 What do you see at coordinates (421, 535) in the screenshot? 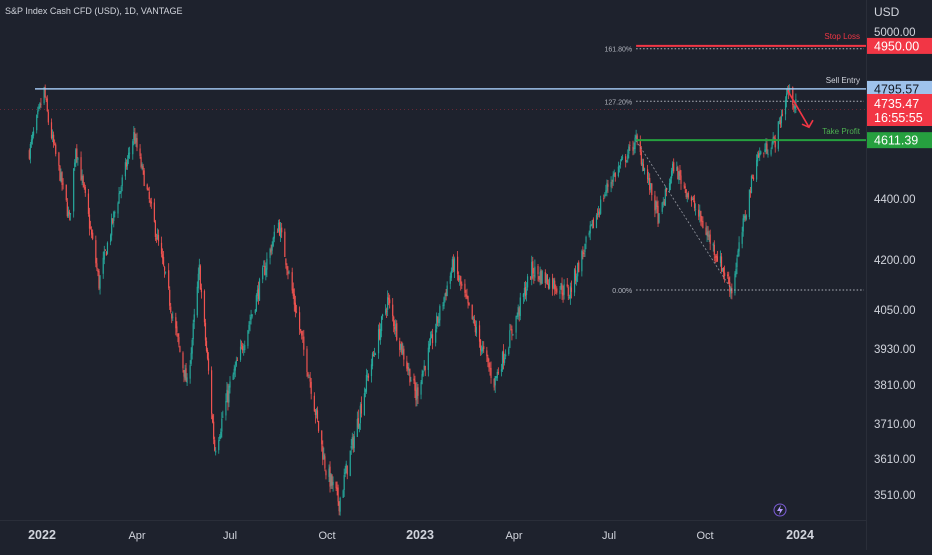
I see `time-axis: 2022 Apr Jul Oct 2023 Apr Jul Oct 2024` at bounding box center [421, 535].